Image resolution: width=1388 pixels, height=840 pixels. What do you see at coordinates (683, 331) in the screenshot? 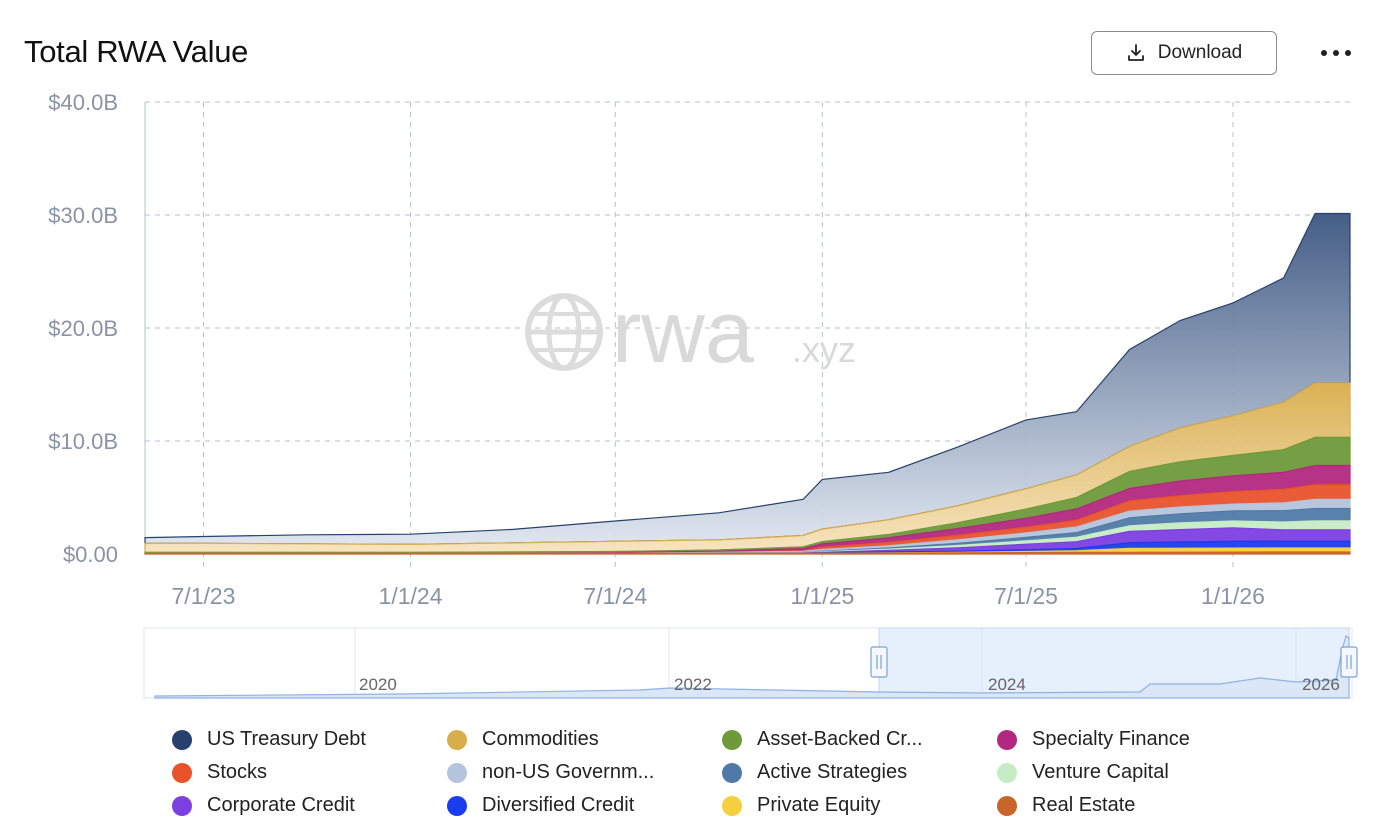
I see `watermark-brand: rwa` at bounding box center [683, 331].